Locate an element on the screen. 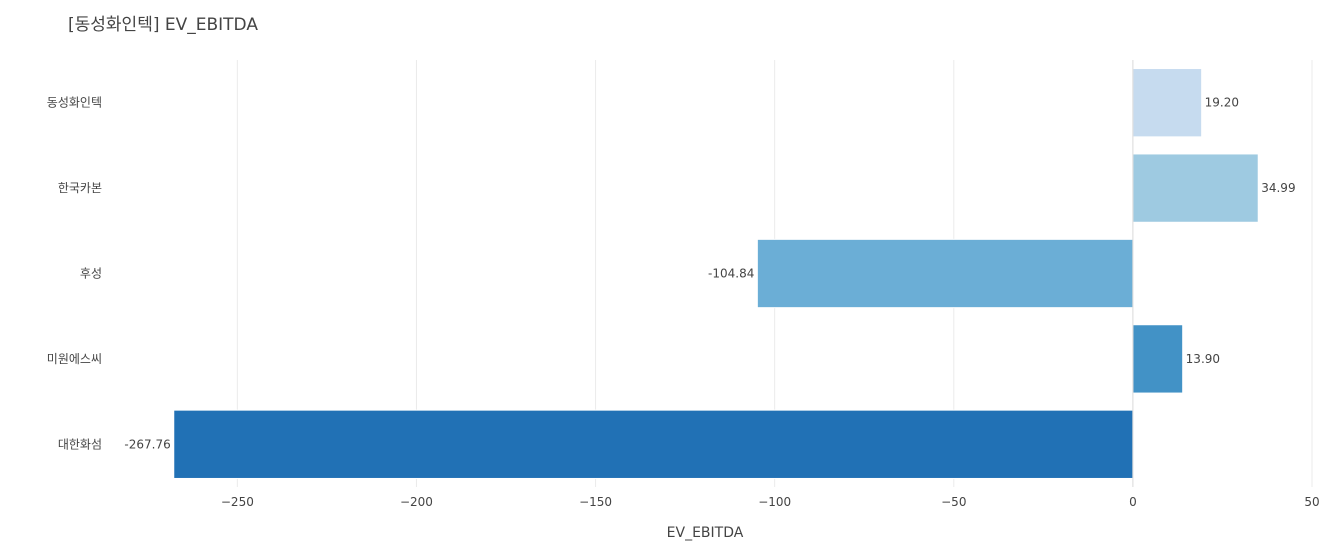 This screenshot has height=550, width=1344. bar-value-label: 19.20 is located at coordinates (1222, 103).